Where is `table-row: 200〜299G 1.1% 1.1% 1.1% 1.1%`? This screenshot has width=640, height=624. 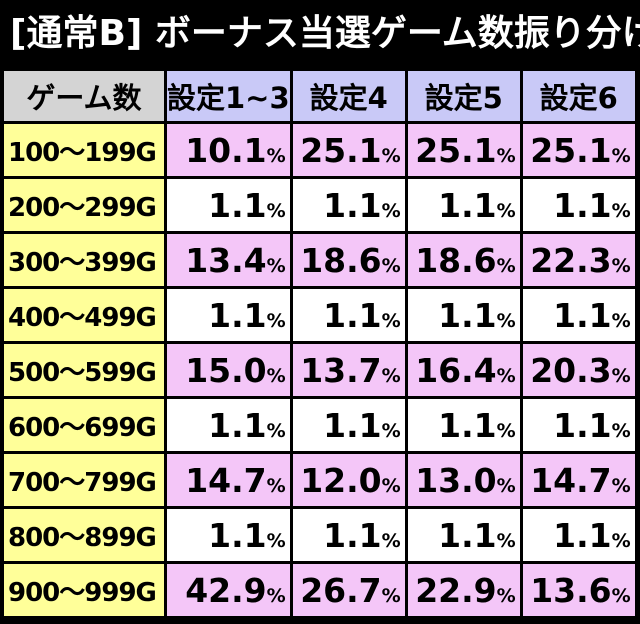 table-row: 200〜299G 1.1% 1.1% 1.1% 1.1% is located at coordinates (319, 205).